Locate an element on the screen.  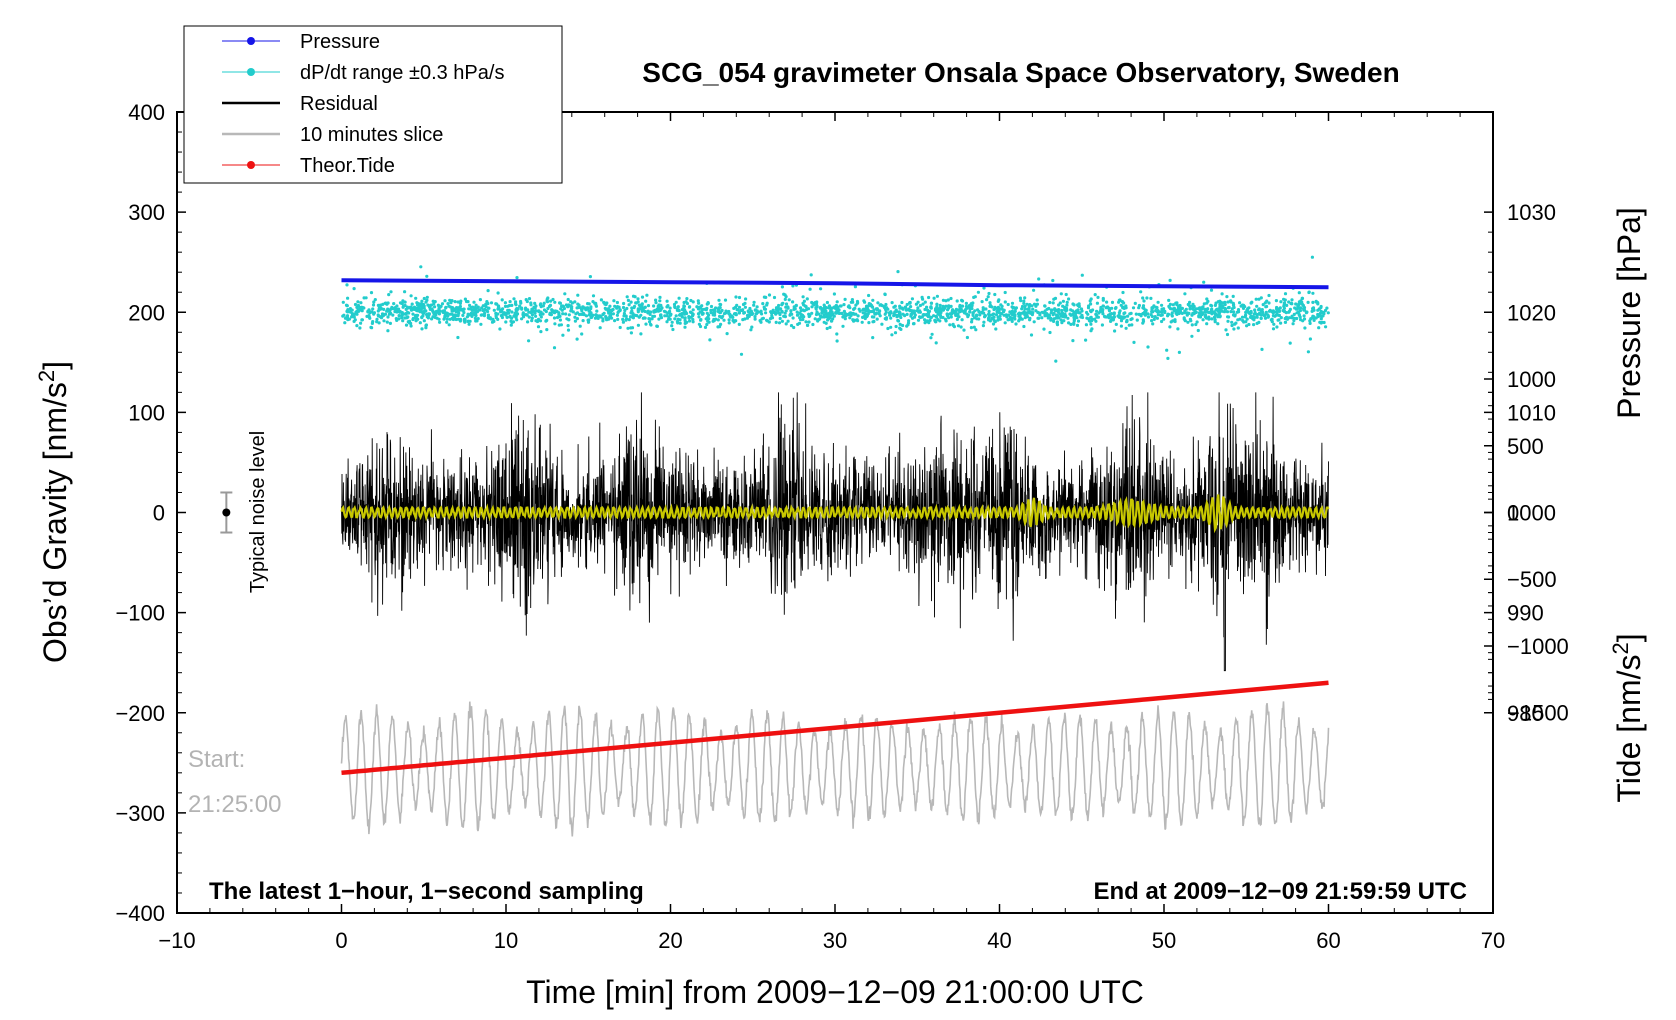
tide-tick-label: 1000 is located at coordinates (1531, 379).